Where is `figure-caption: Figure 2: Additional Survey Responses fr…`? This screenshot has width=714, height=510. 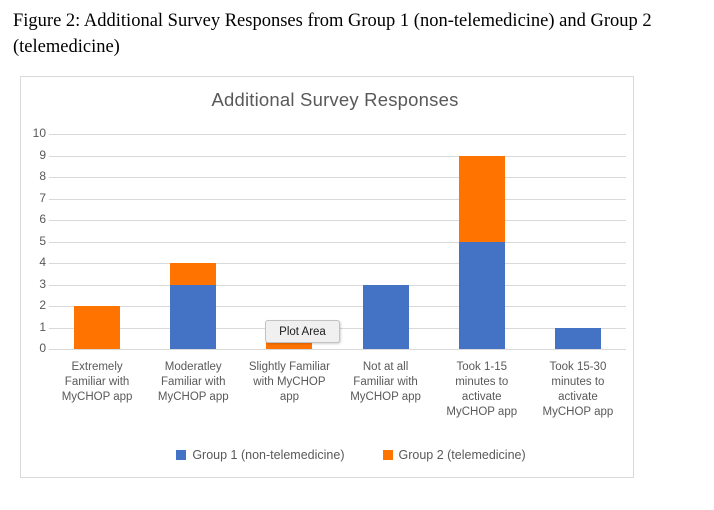
figure-caption: Figure 2: Additional Survey Responses fr… is located at coordinates (359, 34).